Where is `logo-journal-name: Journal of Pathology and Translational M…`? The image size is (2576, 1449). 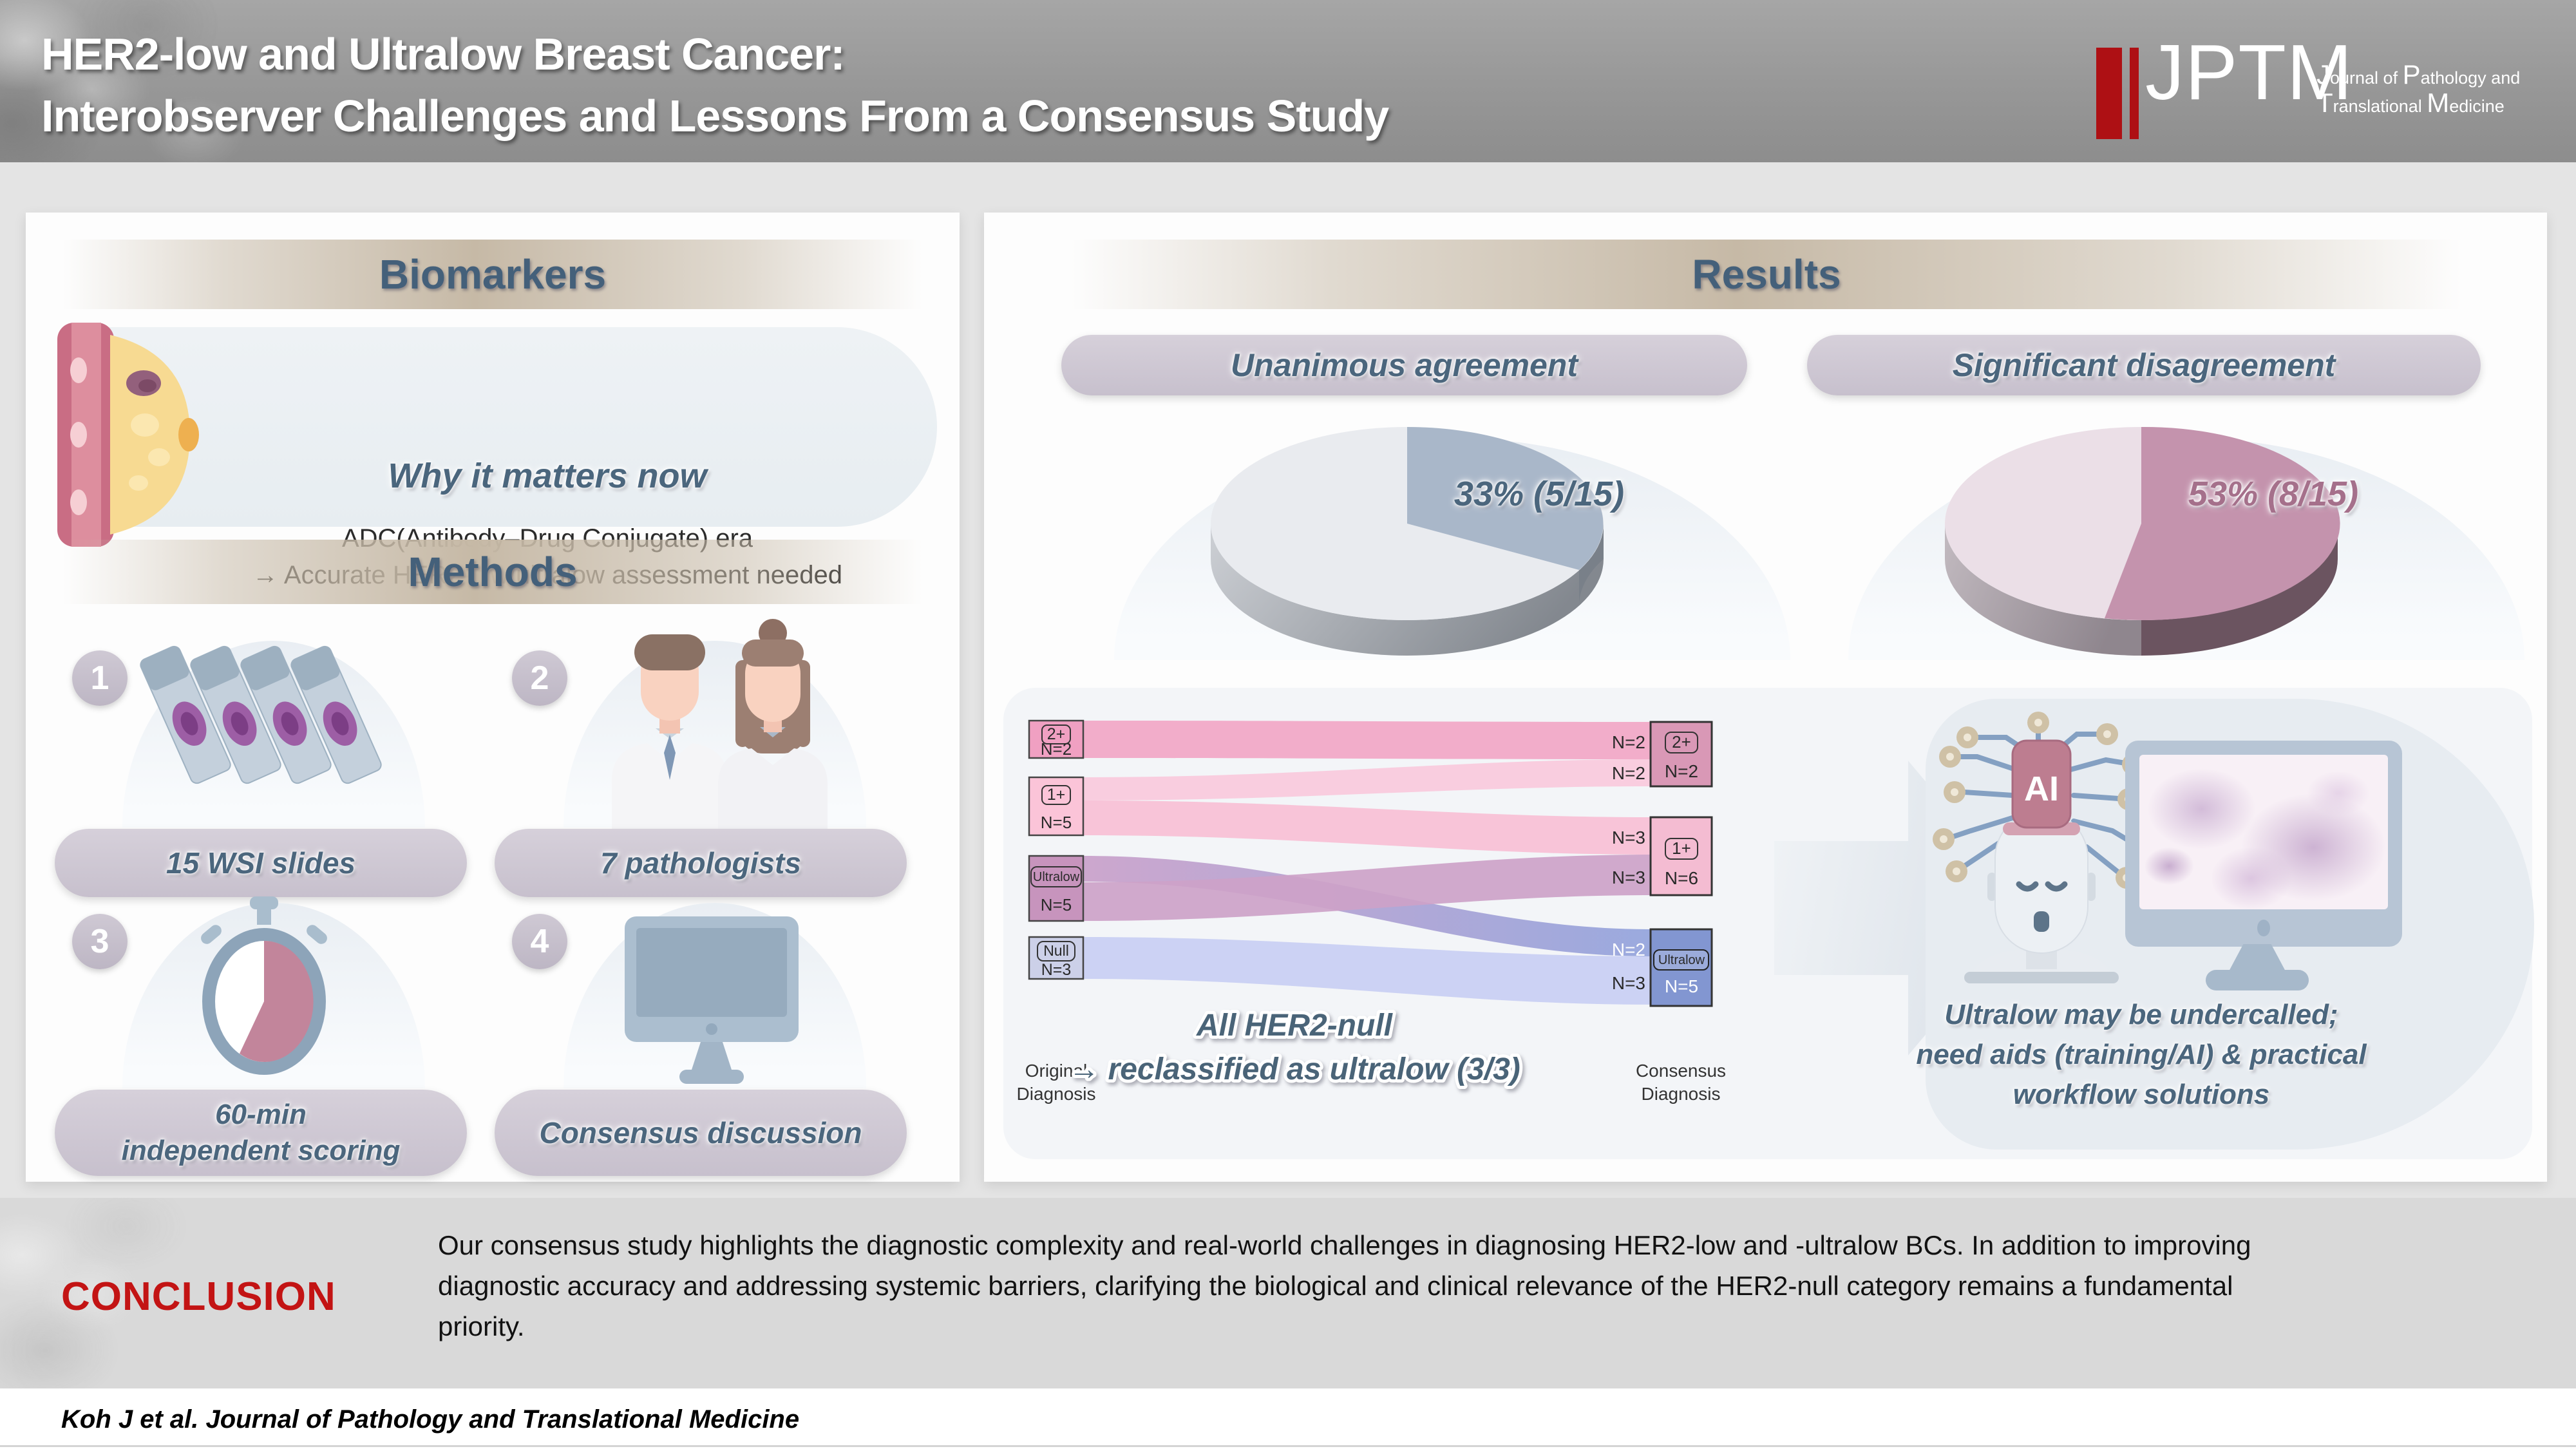
logo-journal-name: Journal of Pathology and Translational M… is located at coordinates (2419, 88).